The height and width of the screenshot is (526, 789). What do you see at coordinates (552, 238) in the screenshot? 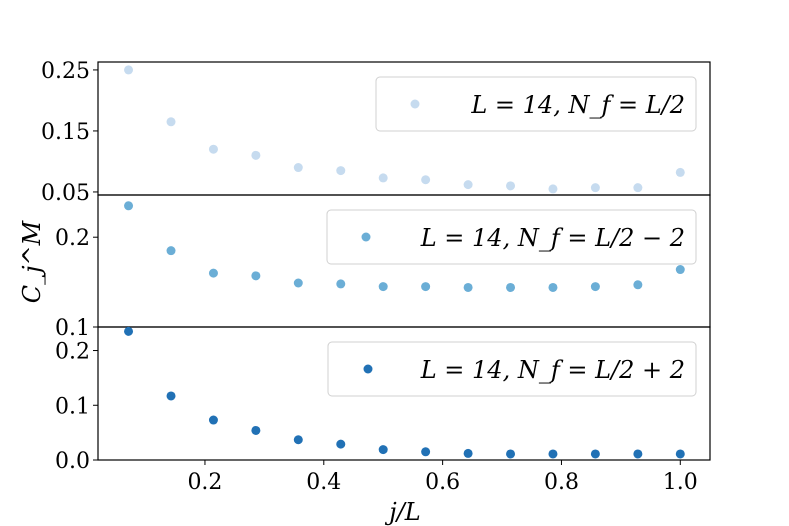
I see `legend-label: L = 14, N_f = L/2 − 2` at bounding box center [552, 238].